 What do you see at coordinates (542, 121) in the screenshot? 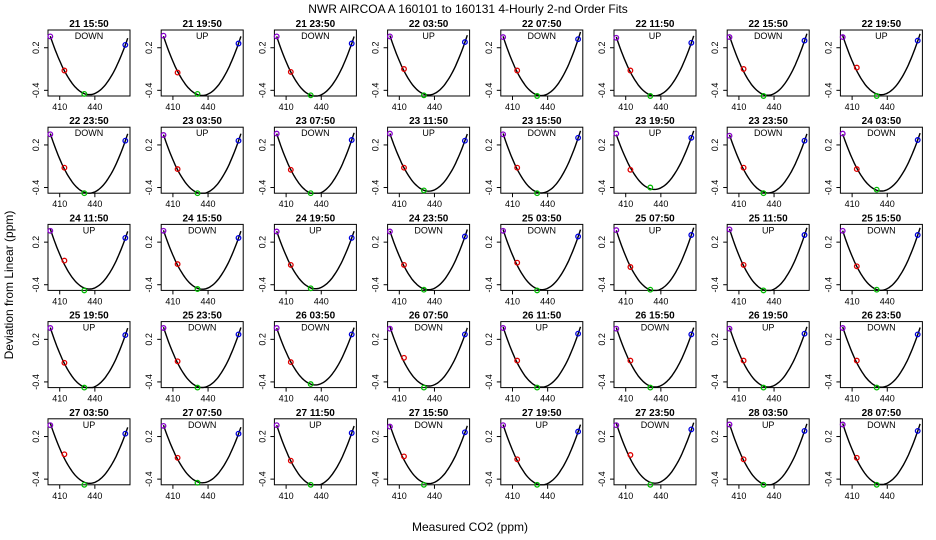
I see `panel-title: 23 15:50` at bounding box center [542, 121].